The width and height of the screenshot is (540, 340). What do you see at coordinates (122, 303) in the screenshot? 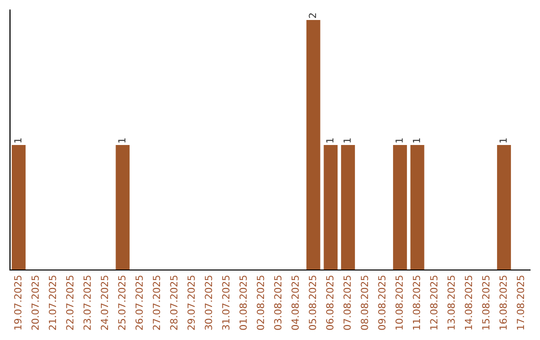
I see `x-tick-label: 25.07.2025` at bounding box center [122, 303].